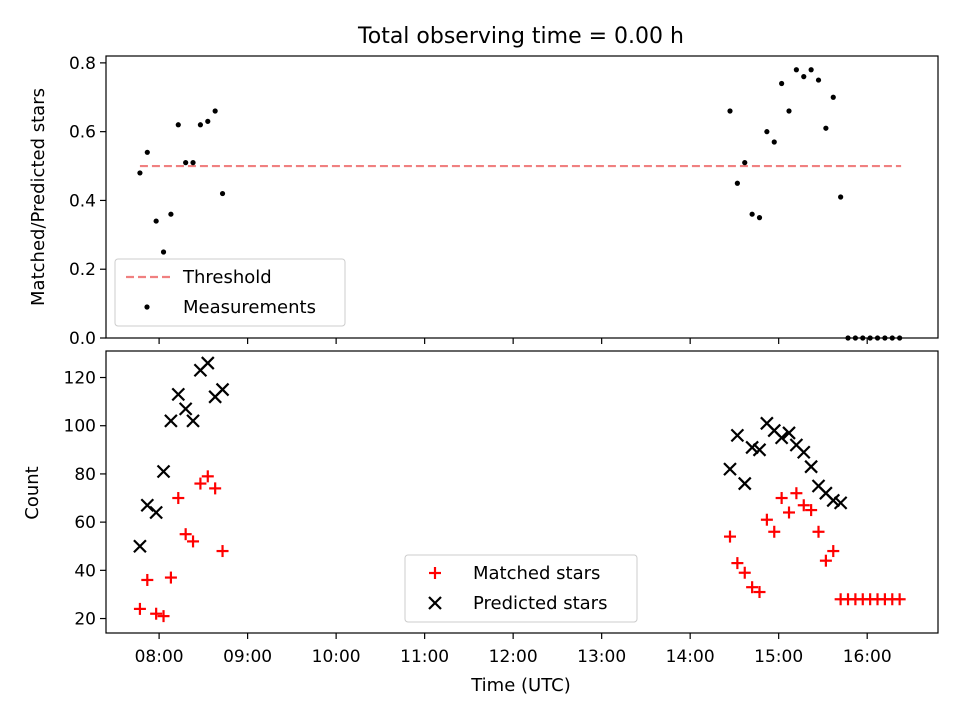 This screenshot has width=960, height=720. Describe the element at coordinates (159, 657) in the screenshot. I see `x-tick-label: 08:00` at that location.